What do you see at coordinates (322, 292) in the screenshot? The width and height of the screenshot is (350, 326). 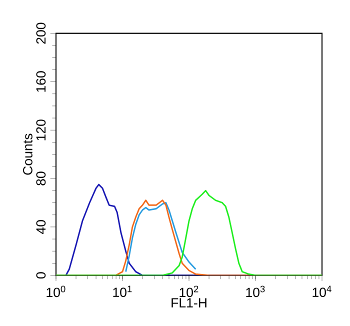 I see `x-tick-label: 10$^{4}$` at bounding box center [322, 292].